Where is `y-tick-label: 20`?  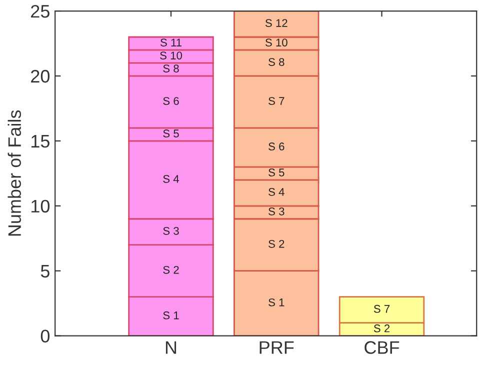
y-tick-label: 20 is located at coordinates (40, 76).